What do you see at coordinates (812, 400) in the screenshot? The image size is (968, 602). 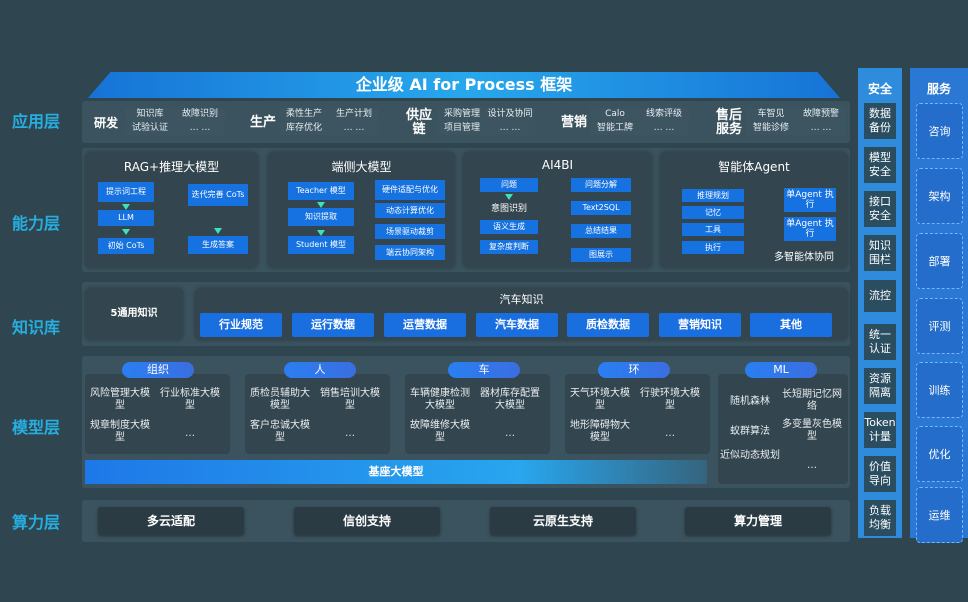 I see `model-item: 长短期记忆网络` at bounding box center [812, 400].